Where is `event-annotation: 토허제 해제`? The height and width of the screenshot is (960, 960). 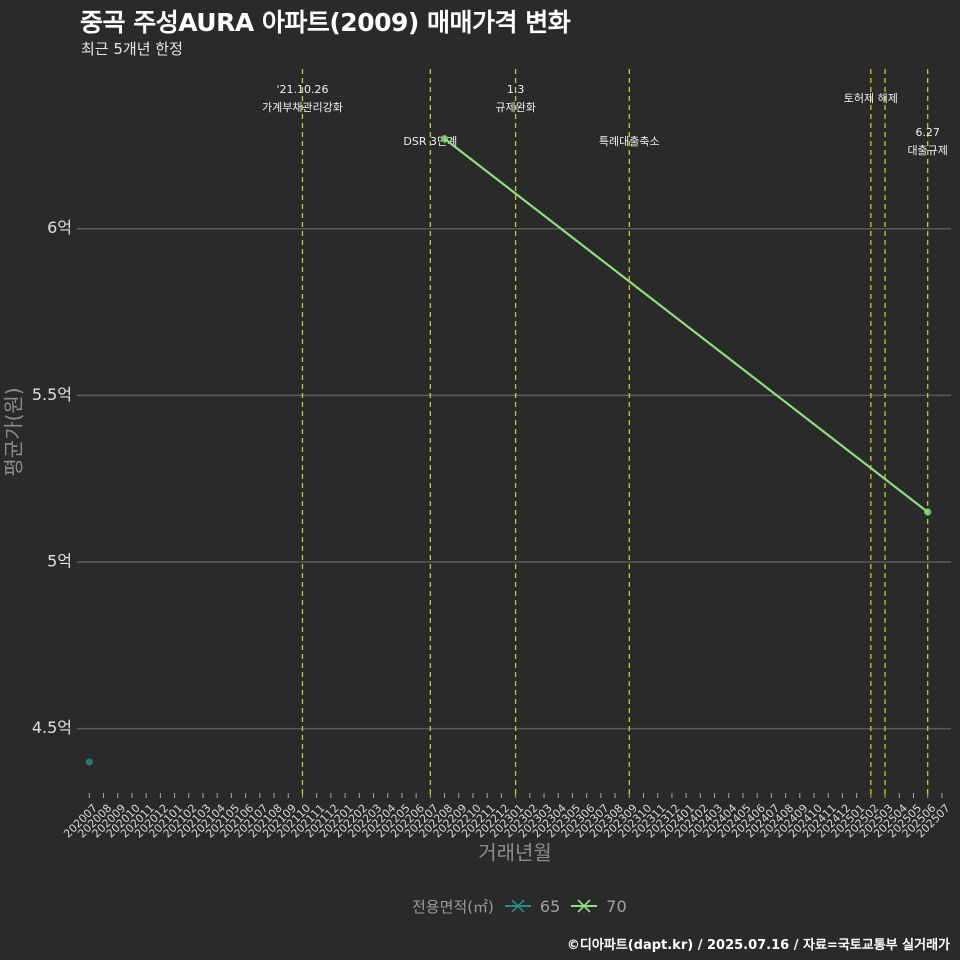 event-annotation: 토허제 해제 is located at coordinates (871, 98).